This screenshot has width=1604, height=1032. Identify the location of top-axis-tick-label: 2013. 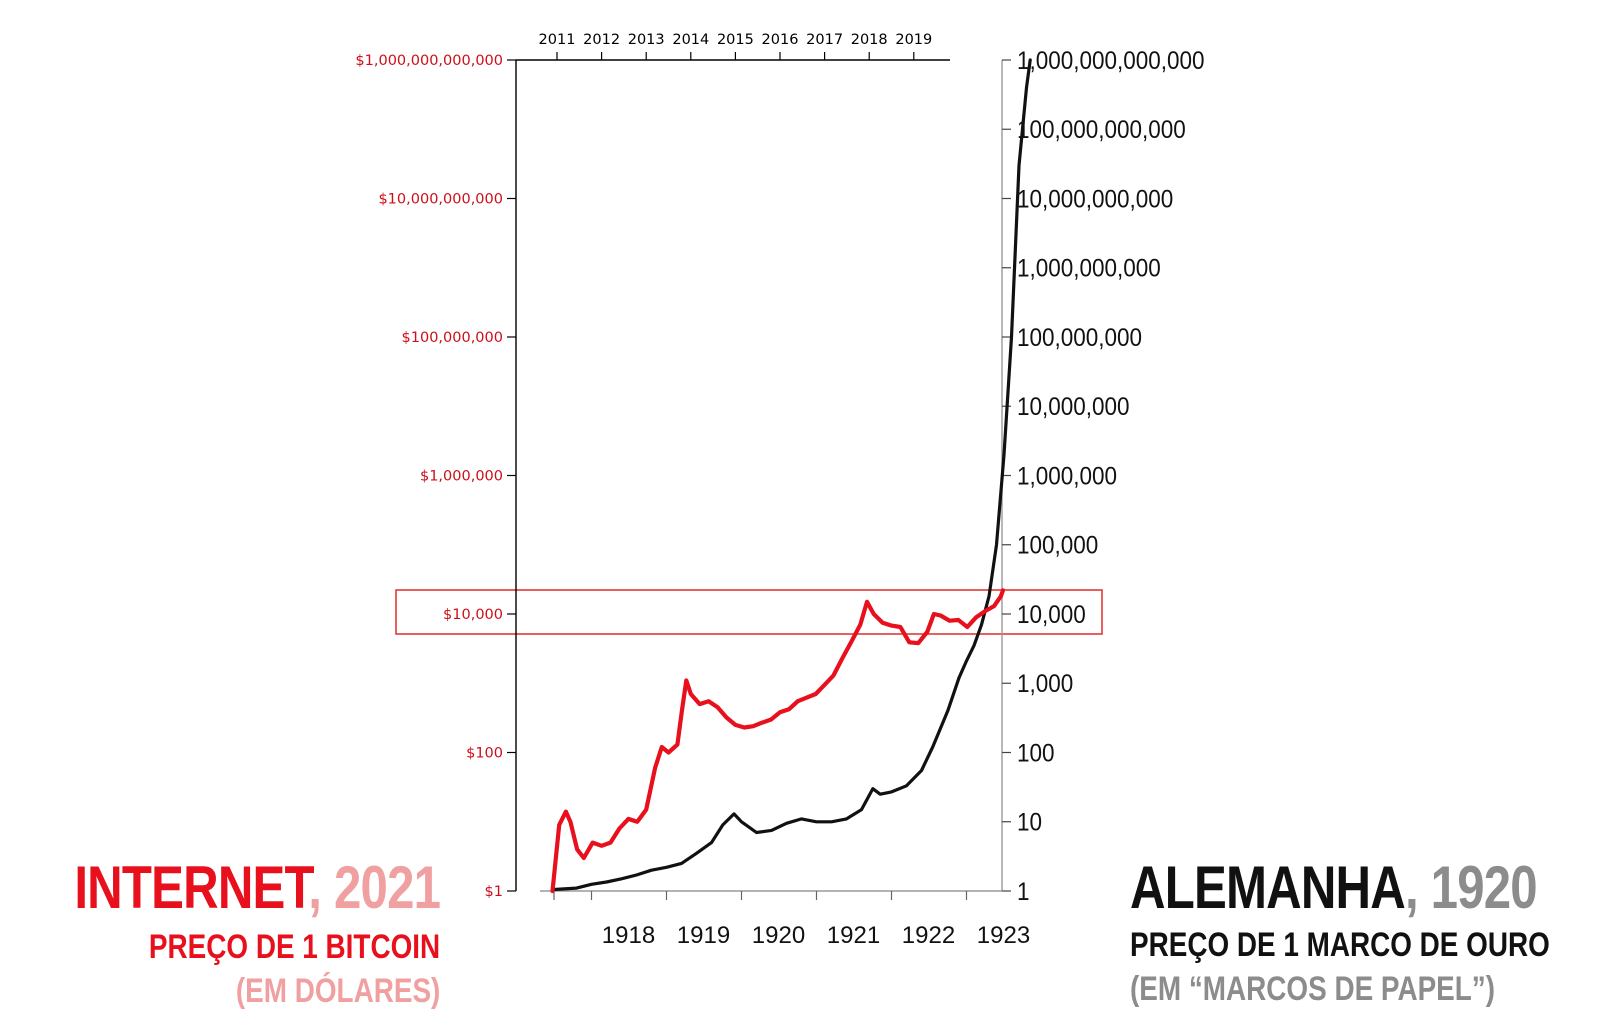
(646, 40).